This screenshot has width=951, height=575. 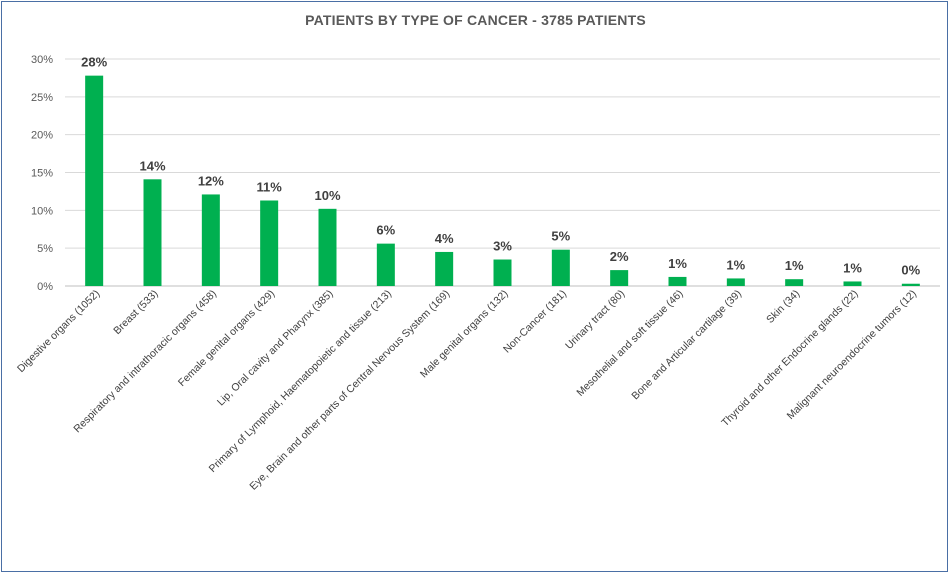 I want to click on category-label: Female genital organs (429), so click(x=226, y=338).